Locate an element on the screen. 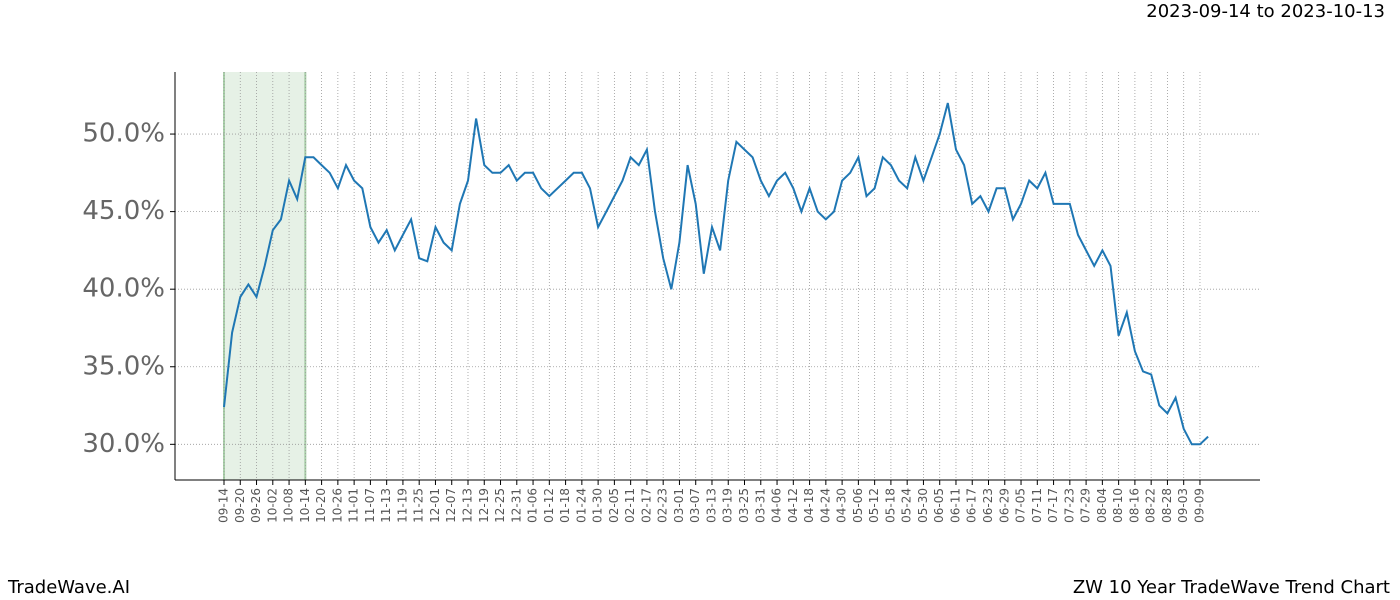  x-tick-label: 12-01 is located at coordinates (435, 505).